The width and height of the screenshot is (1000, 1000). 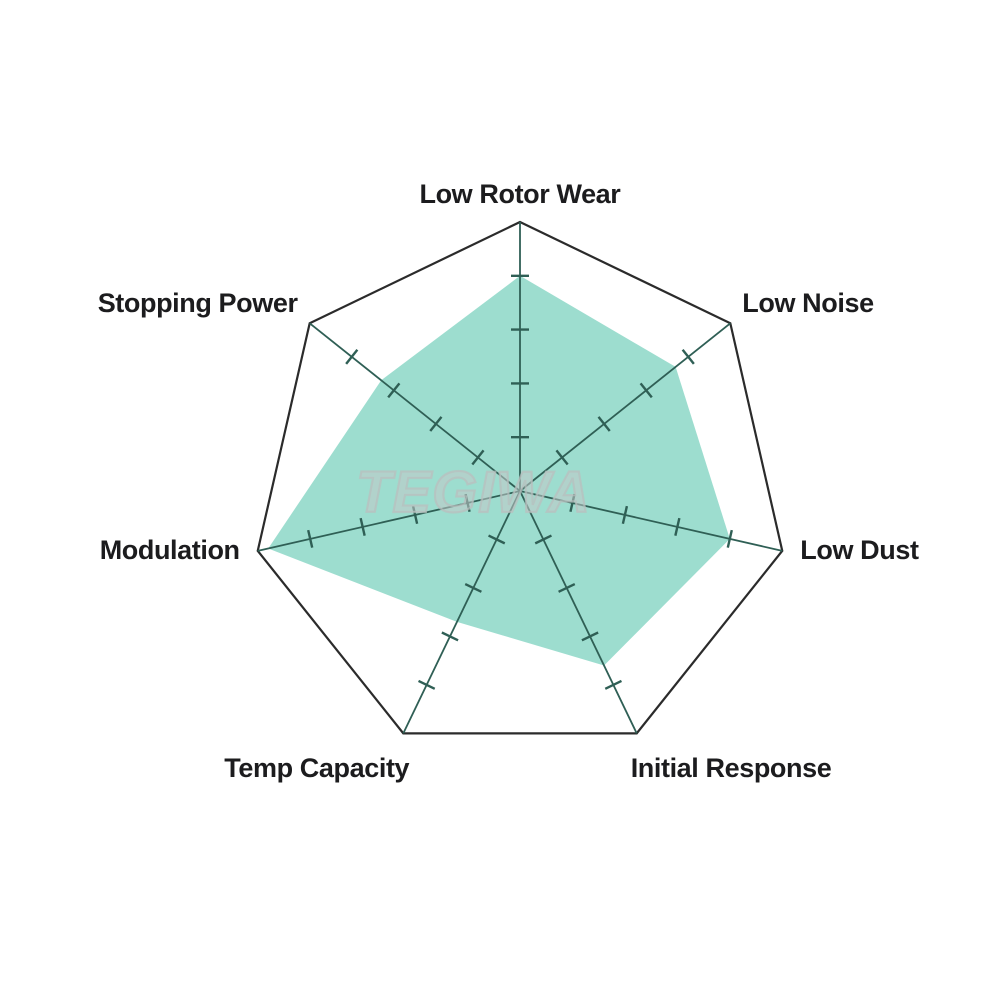 What do you see at coordinates (197, 303) in the screenshot?
I see `axis-label-stopping-power: Stopping Power` at bounding box center [197, 303].